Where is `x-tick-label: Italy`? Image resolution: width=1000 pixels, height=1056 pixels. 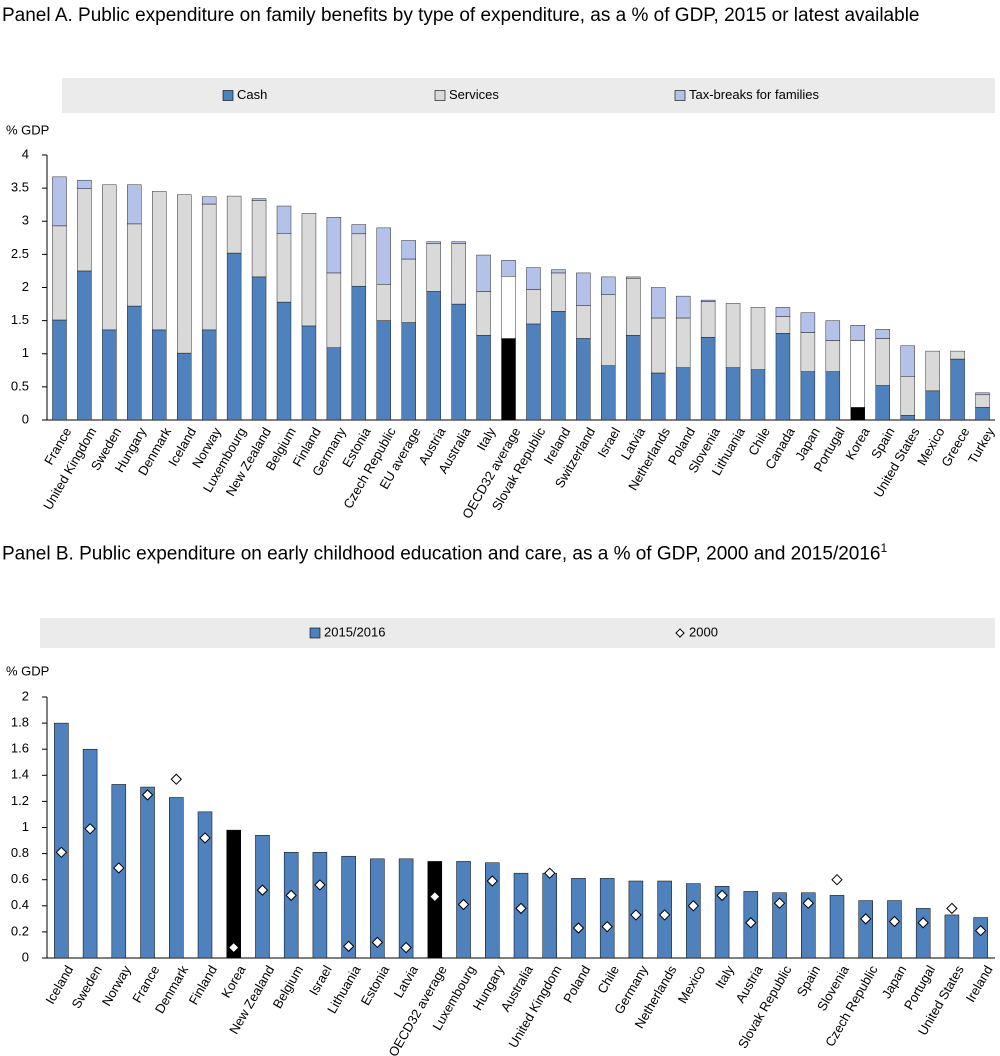 x-tick-label: Italy is located at coordinates (724, 976).